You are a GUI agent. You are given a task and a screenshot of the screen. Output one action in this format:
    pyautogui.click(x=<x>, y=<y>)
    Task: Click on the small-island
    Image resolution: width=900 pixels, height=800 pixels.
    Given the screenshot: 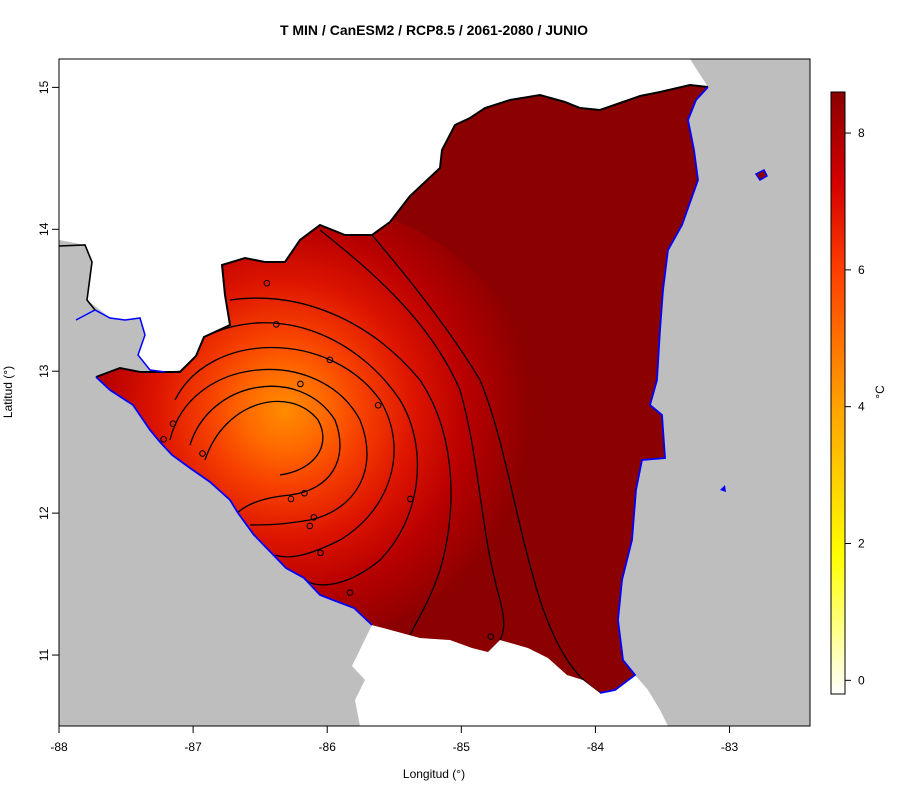 What is the action you would take?
    pyautogui.click(x=723, y=488)
    